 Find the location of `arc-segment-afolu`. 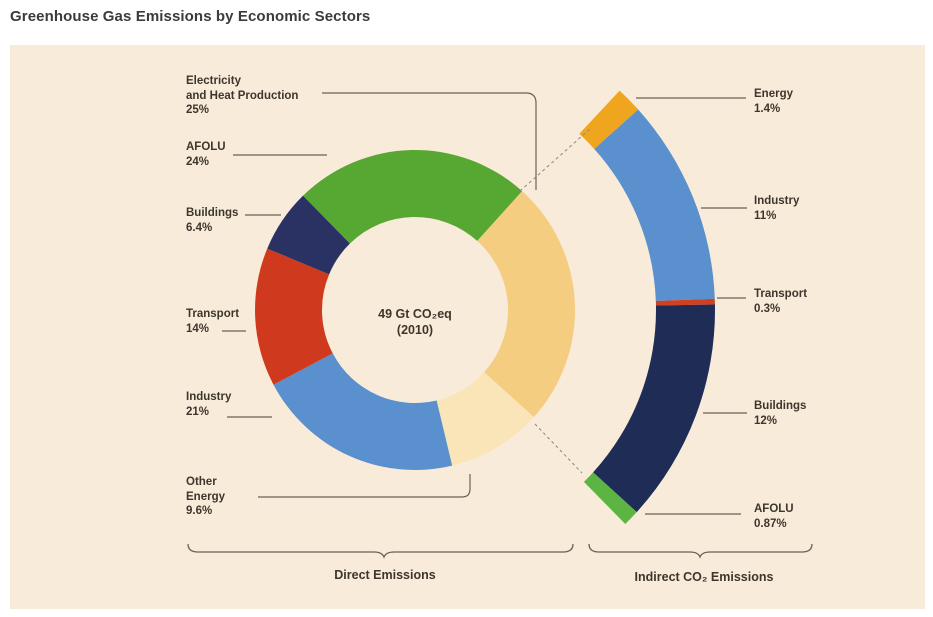

arc-segment-afolu is located at coordinates (610, 498).